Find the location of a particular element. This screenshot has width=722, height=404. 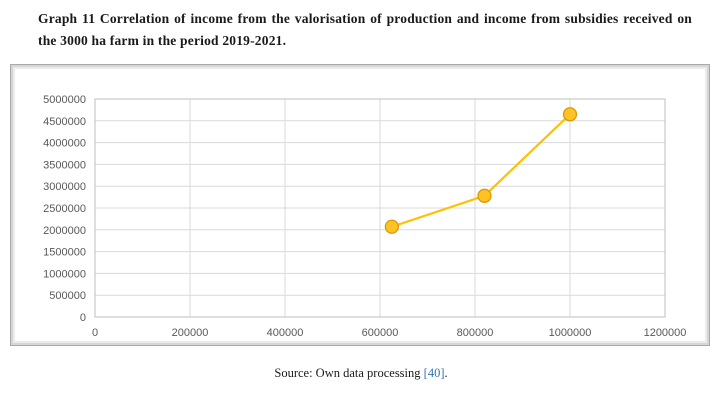

svg-text: 4500000 is located at coordinates (64, 122).